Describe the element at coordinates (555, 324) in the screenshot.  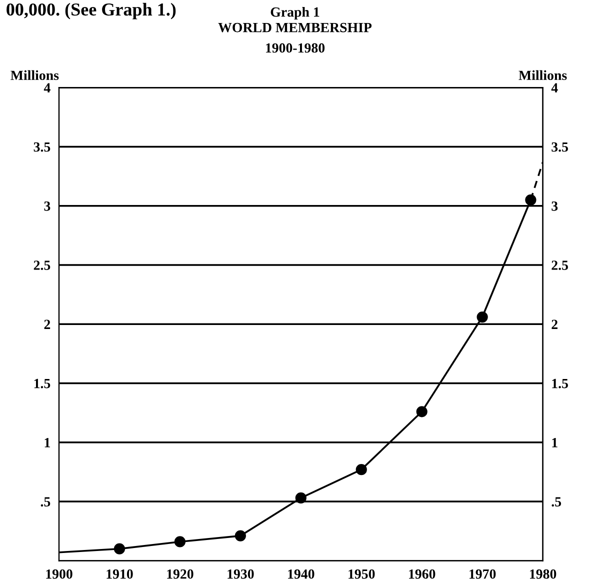
I see `y2-tick-label: 2` at that location.